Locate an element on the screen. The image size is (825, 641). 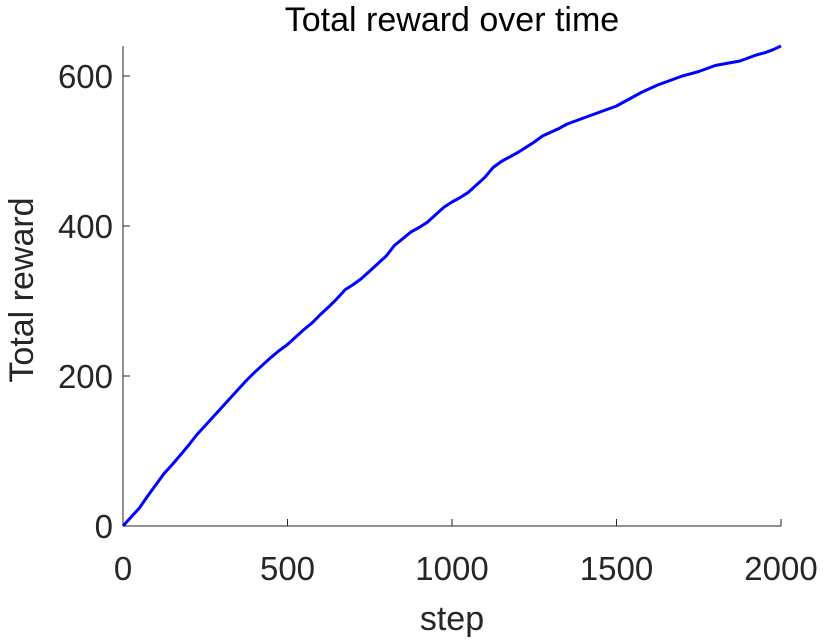
x-tick-label: 500 is located at coordinates (287, 568).